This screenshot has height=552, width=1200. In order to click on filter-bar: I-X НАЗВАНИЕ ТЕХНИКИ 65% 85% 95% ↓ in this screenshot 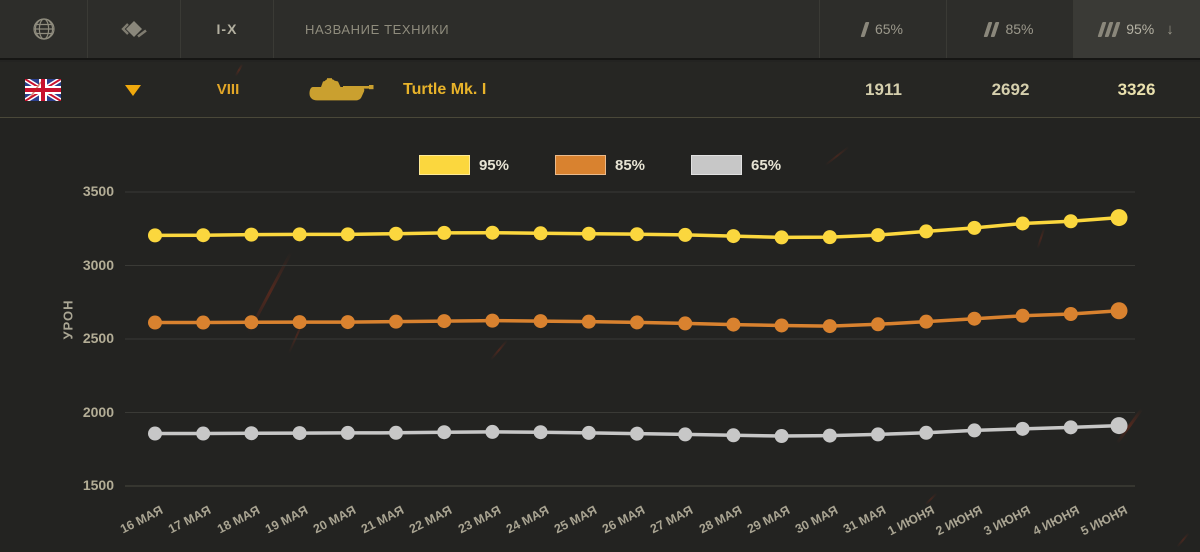, I will do `click(600, 30)`.